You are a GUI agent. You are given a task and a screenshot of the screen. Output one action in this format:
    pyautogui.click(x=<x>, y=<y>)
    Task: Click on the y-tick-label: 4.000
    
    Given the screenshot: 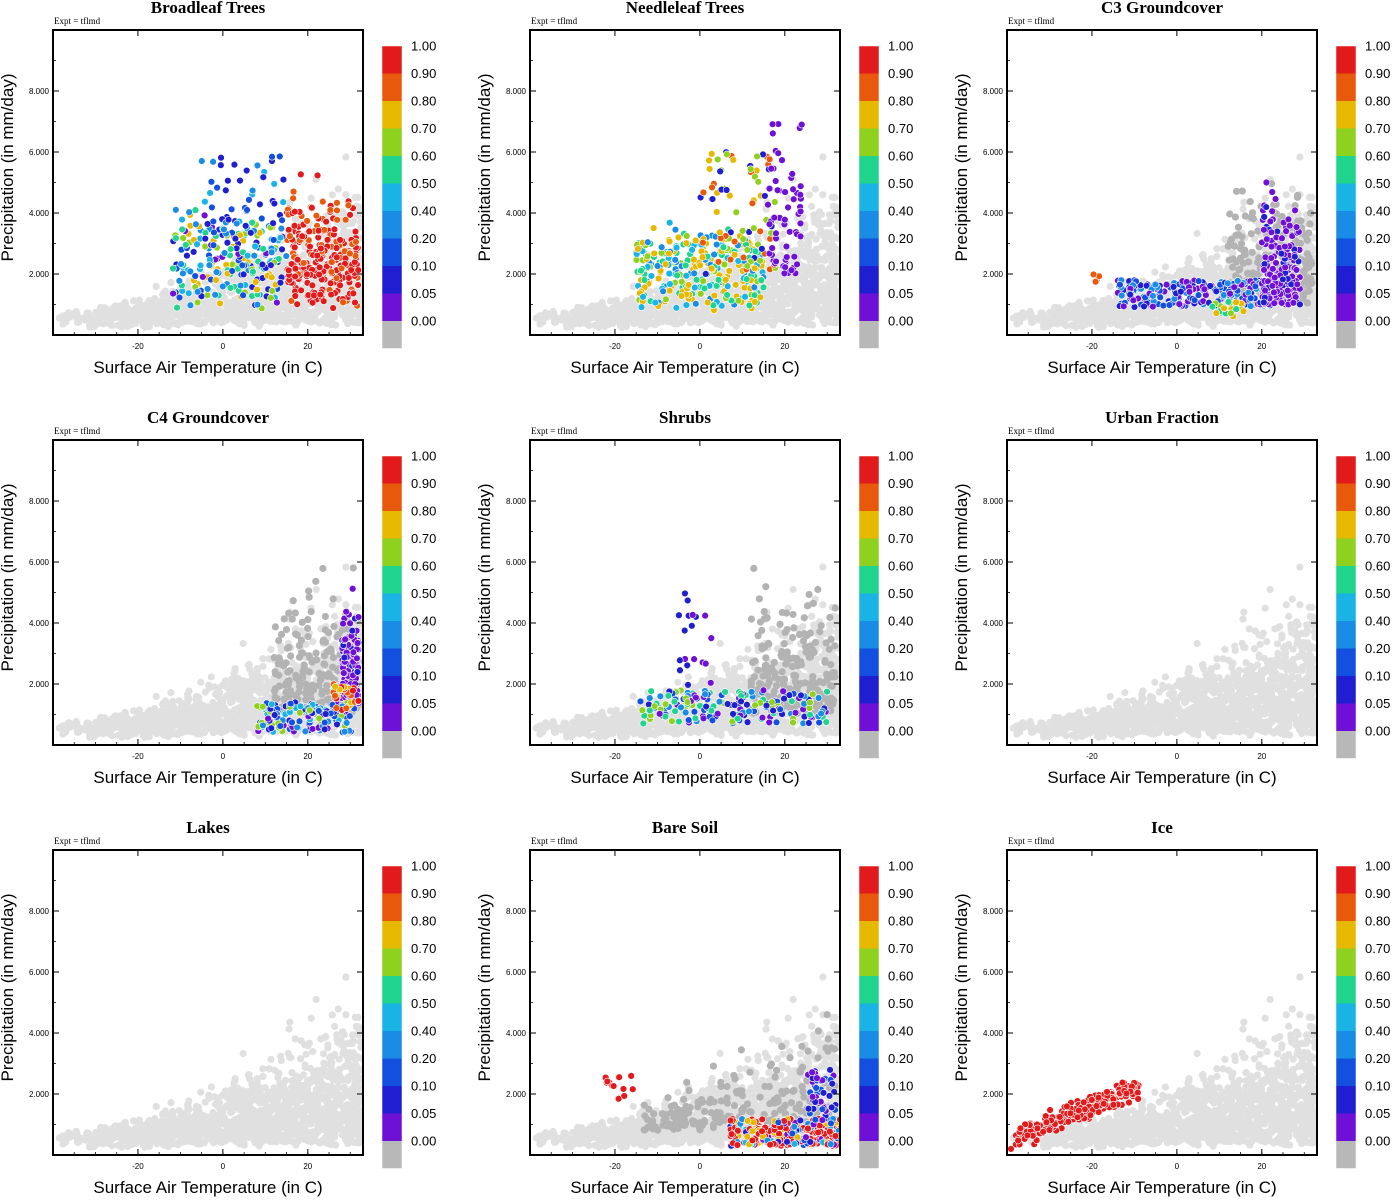 What is the action you would take?
    pyautogui.click(x=516, y=213)
    